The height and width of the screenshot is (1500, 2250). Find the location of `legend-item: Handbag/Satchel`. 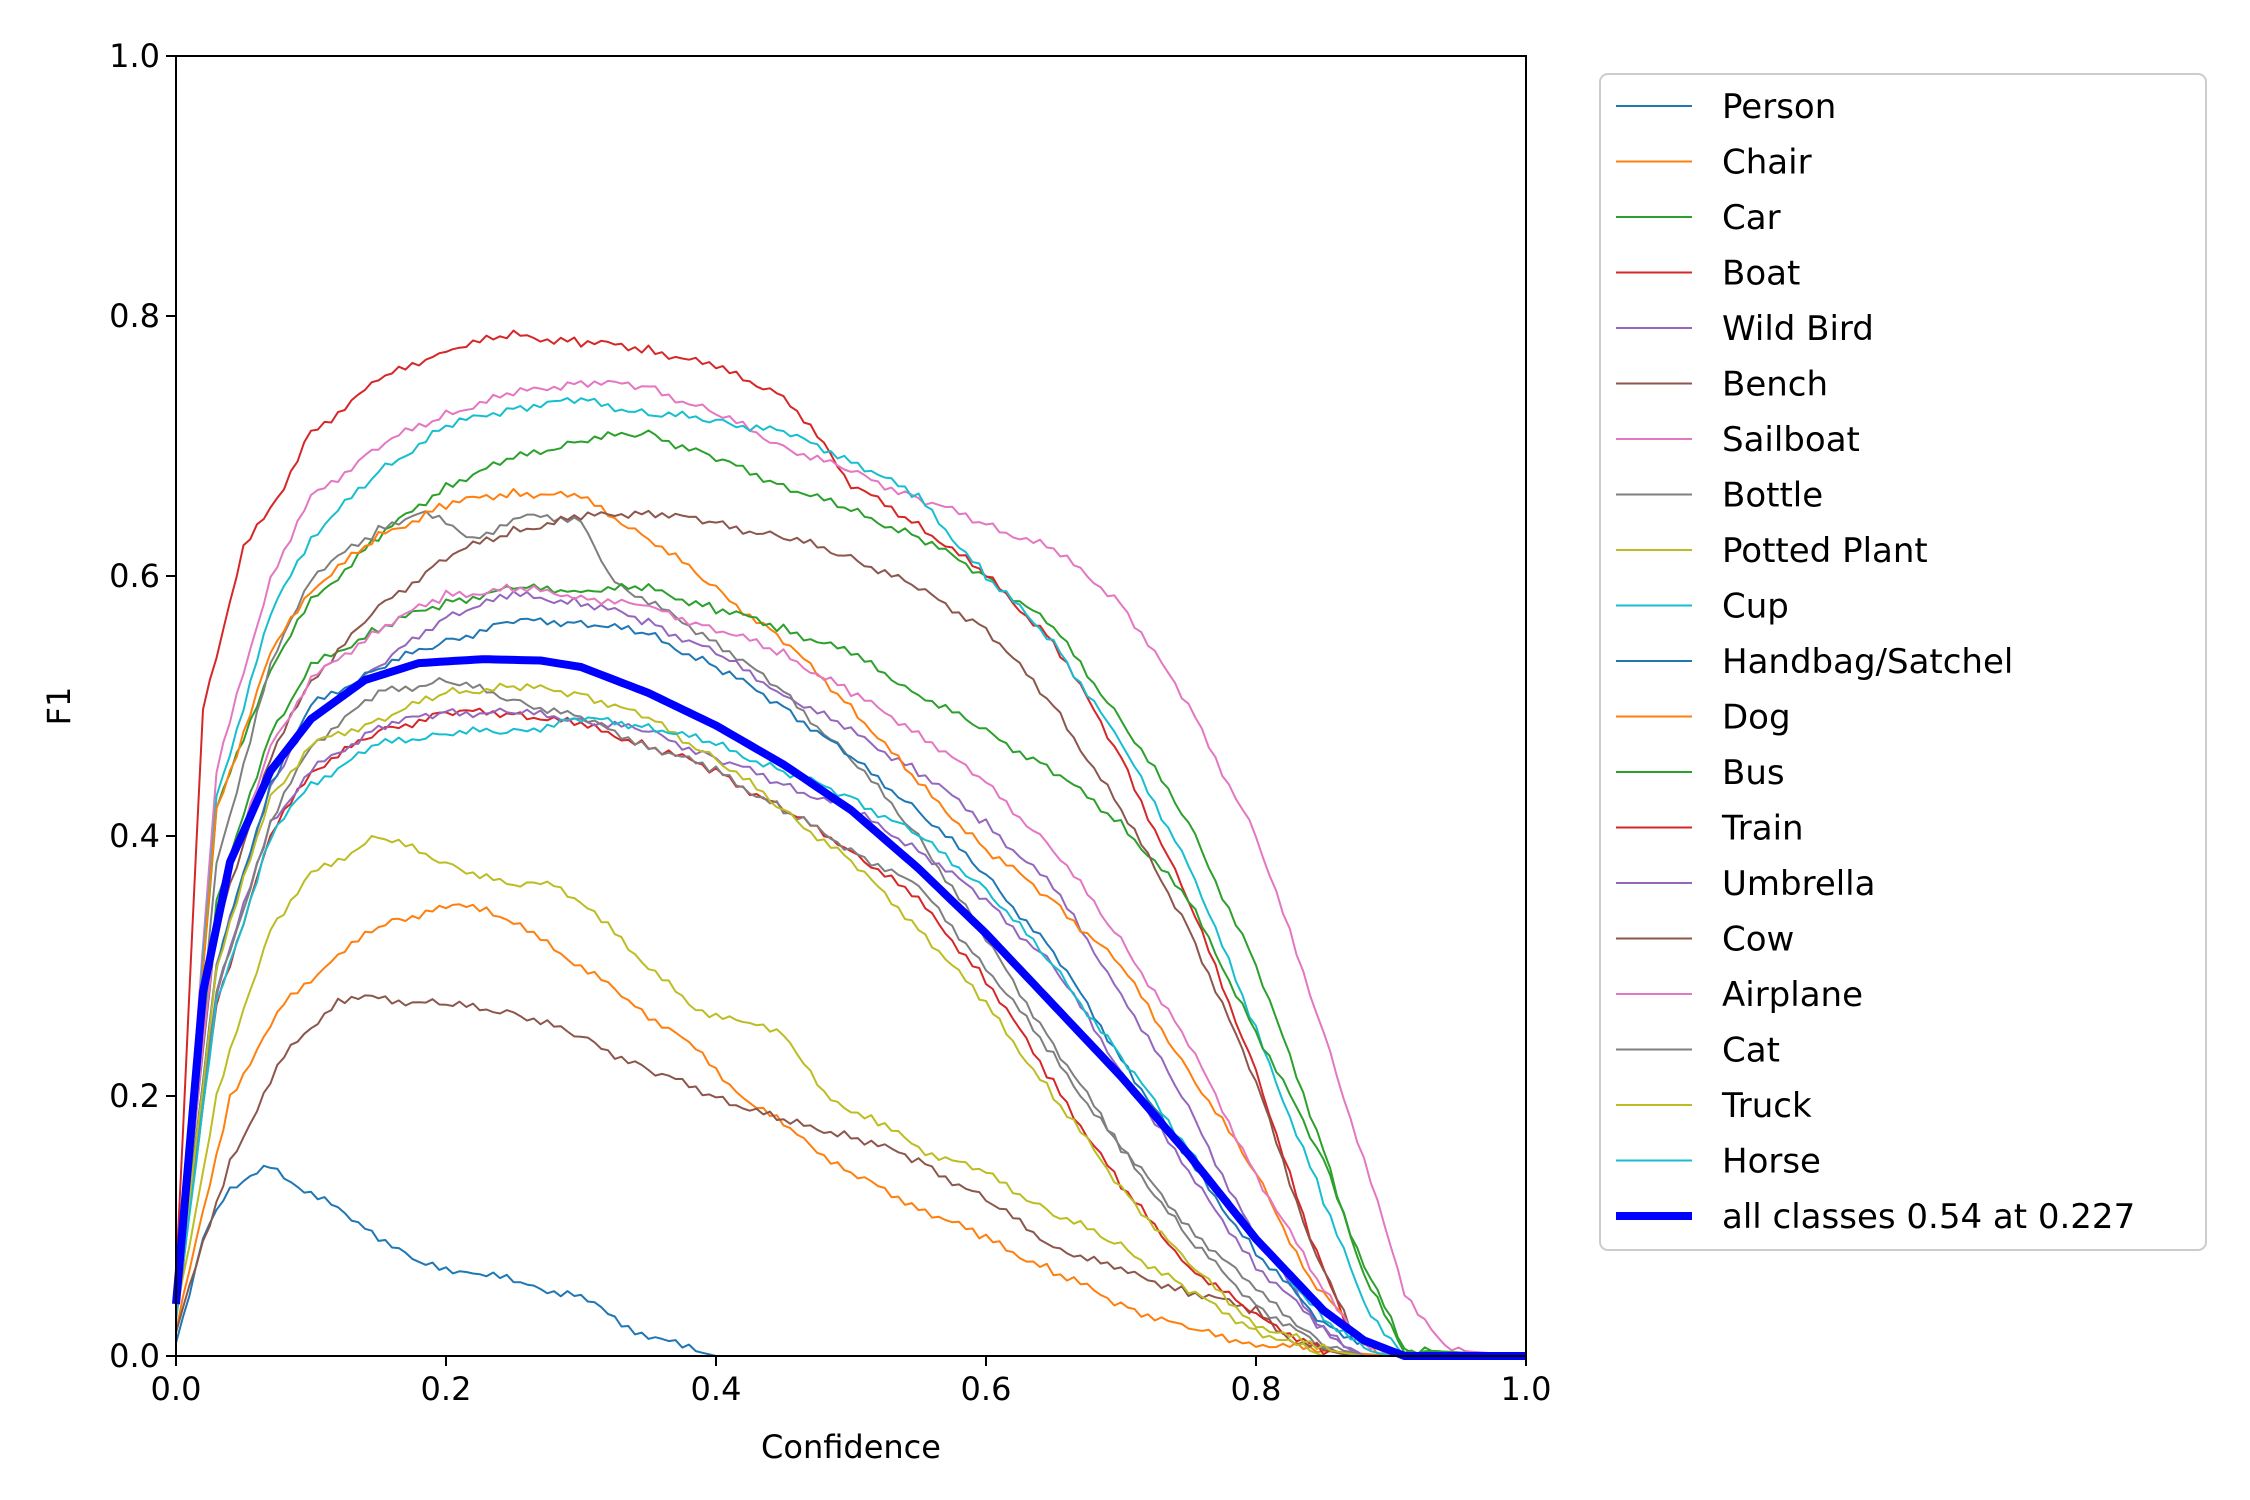

legend-item: Handbag/Satchel is located at coordinates (1814, 662).